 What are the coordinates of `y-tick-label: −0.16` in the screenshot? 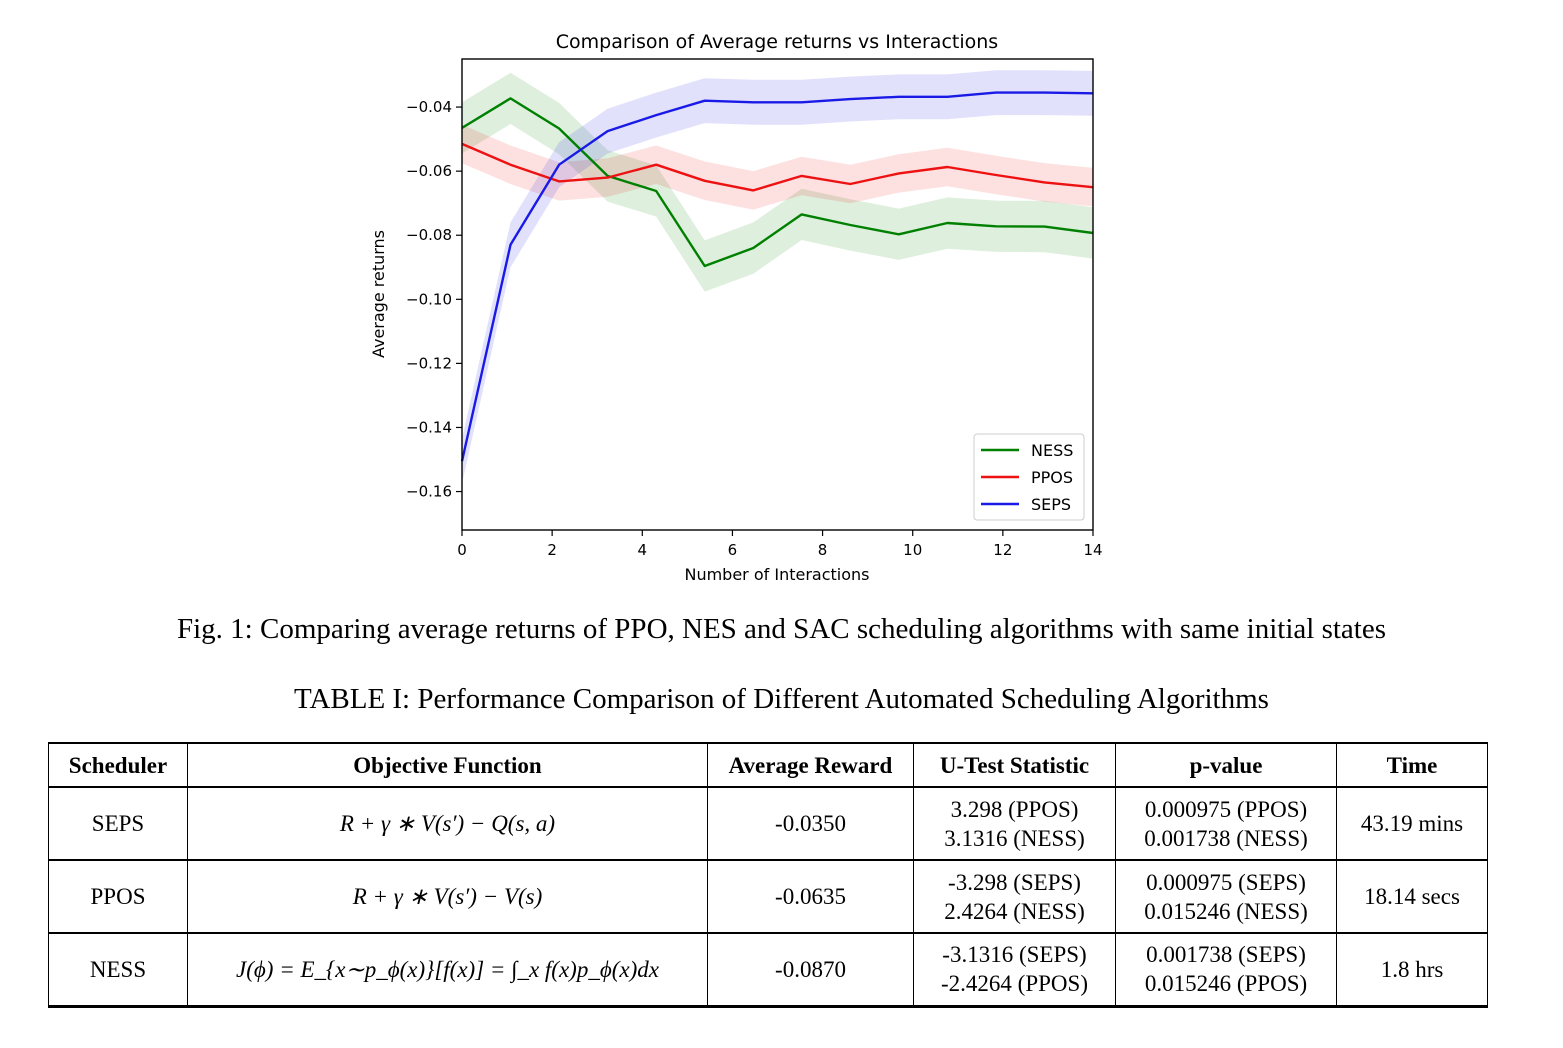 It's located at (429, 492).